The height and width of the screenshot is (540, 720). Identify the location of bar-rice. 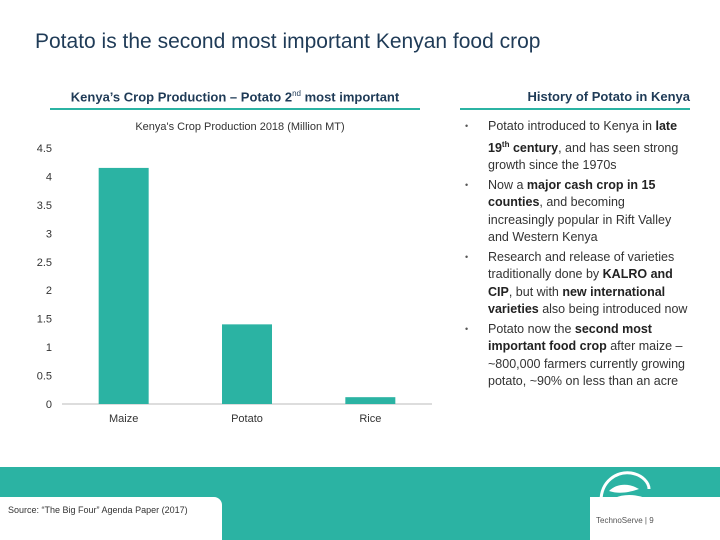
(370, 400).